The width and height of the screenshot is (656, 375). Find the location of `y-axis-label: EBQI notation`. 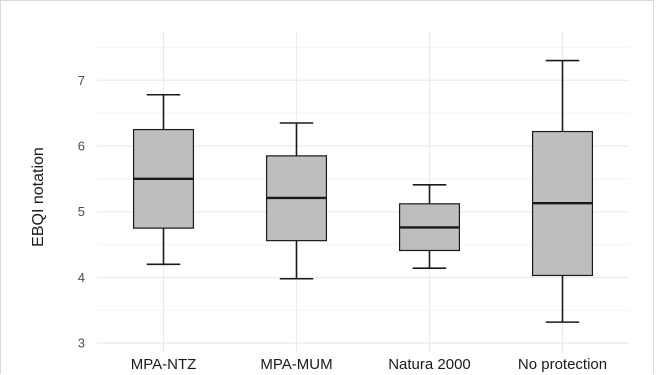

y-axis-label: EBQI notation is located at coordinates (38, 197).